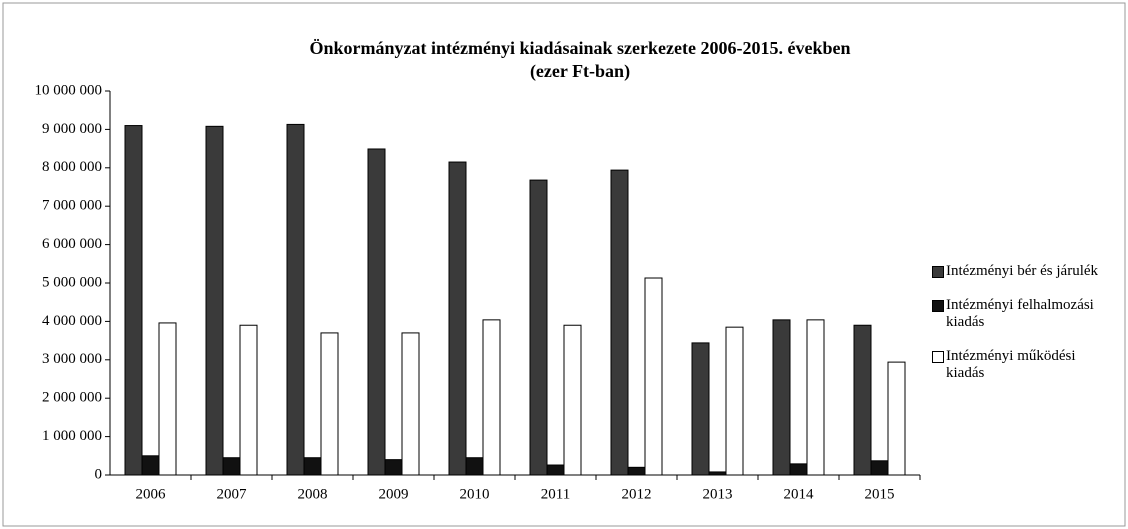 Image resolution: width=1128 pixels, height=529 pixels. What do you see at coordinates (72, 398) in the screenshot?
I see `y-tick-label: 2 000 000` at bounding box center [72, 398].